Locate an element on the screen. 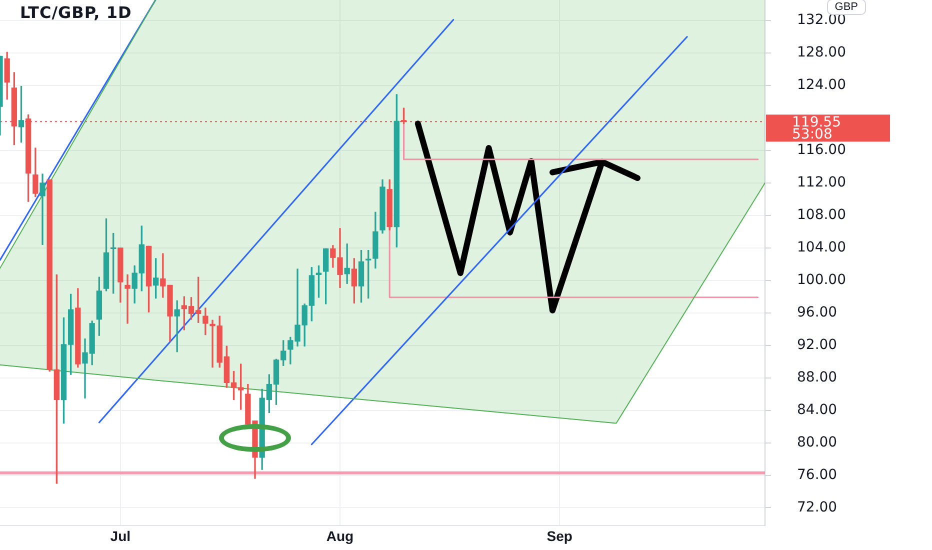 The height and width of the screenshot is (550, 932). text: GBP is located at coordinates (846, 7).